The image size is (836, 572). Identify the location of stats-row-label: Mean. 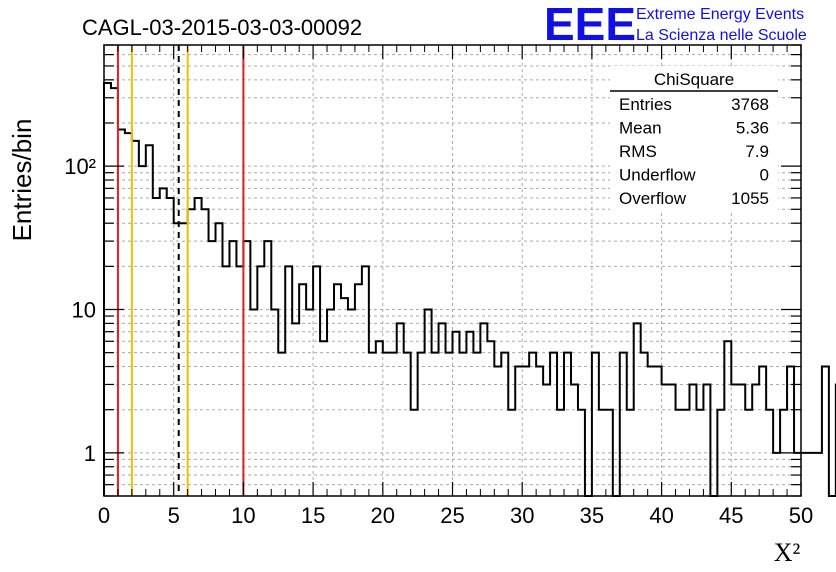
(640, 128).